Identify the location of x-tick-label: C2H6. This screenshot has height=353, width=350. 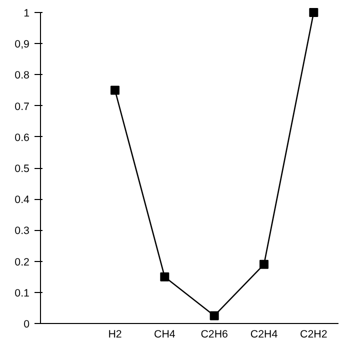
(214, 334).